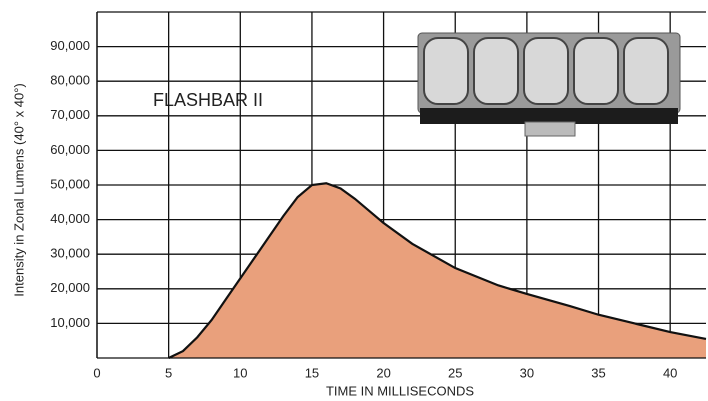  What do you see at coordinates (455, 372) in the screenshot?
I see `x-tick-label: 25` at bounding box center [455, 372].